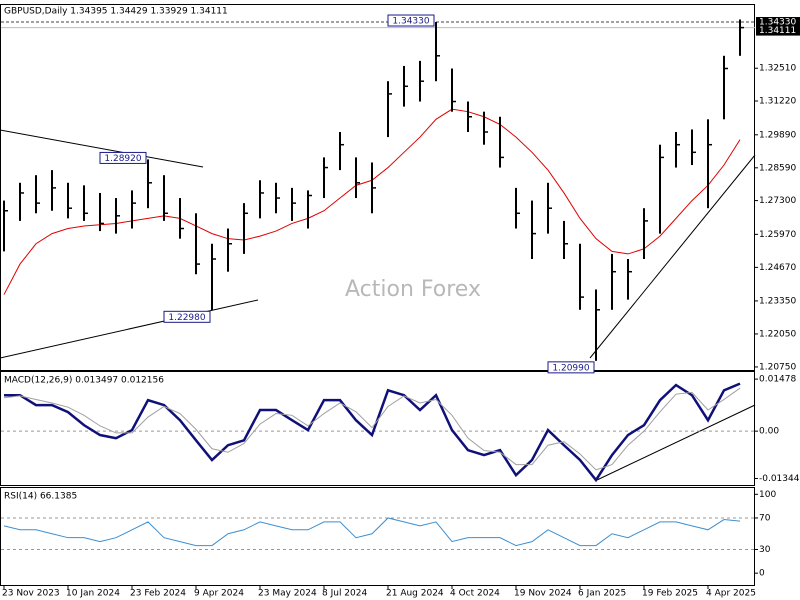 The image size is (800, 600). I want to click on y-tick-label: 1.20750, so click(777, 367).